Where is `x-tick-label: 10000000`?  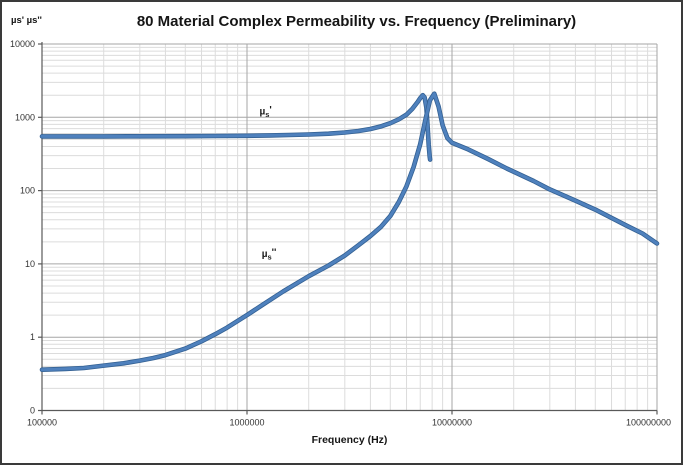 x-tick-label: 10000000 is located at coordinates (452, 423).